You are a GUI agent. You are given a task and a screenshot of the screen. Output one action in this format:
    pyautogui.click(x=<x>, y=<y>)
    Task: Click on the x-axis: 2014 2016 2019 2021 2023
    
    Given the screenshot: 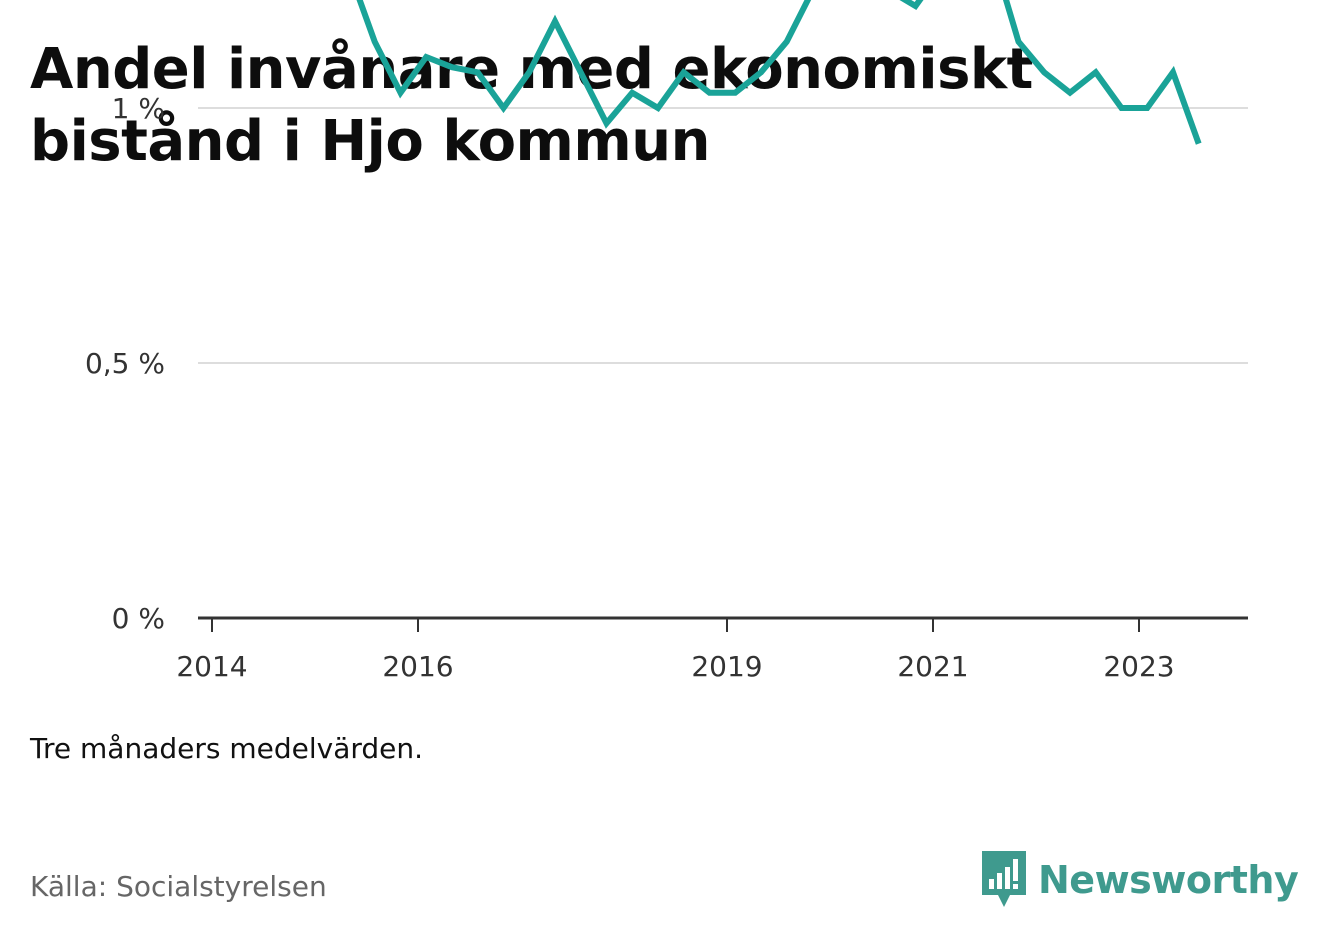 What is the action you would take?
    pyautogui.click(x=712, y=649)
    